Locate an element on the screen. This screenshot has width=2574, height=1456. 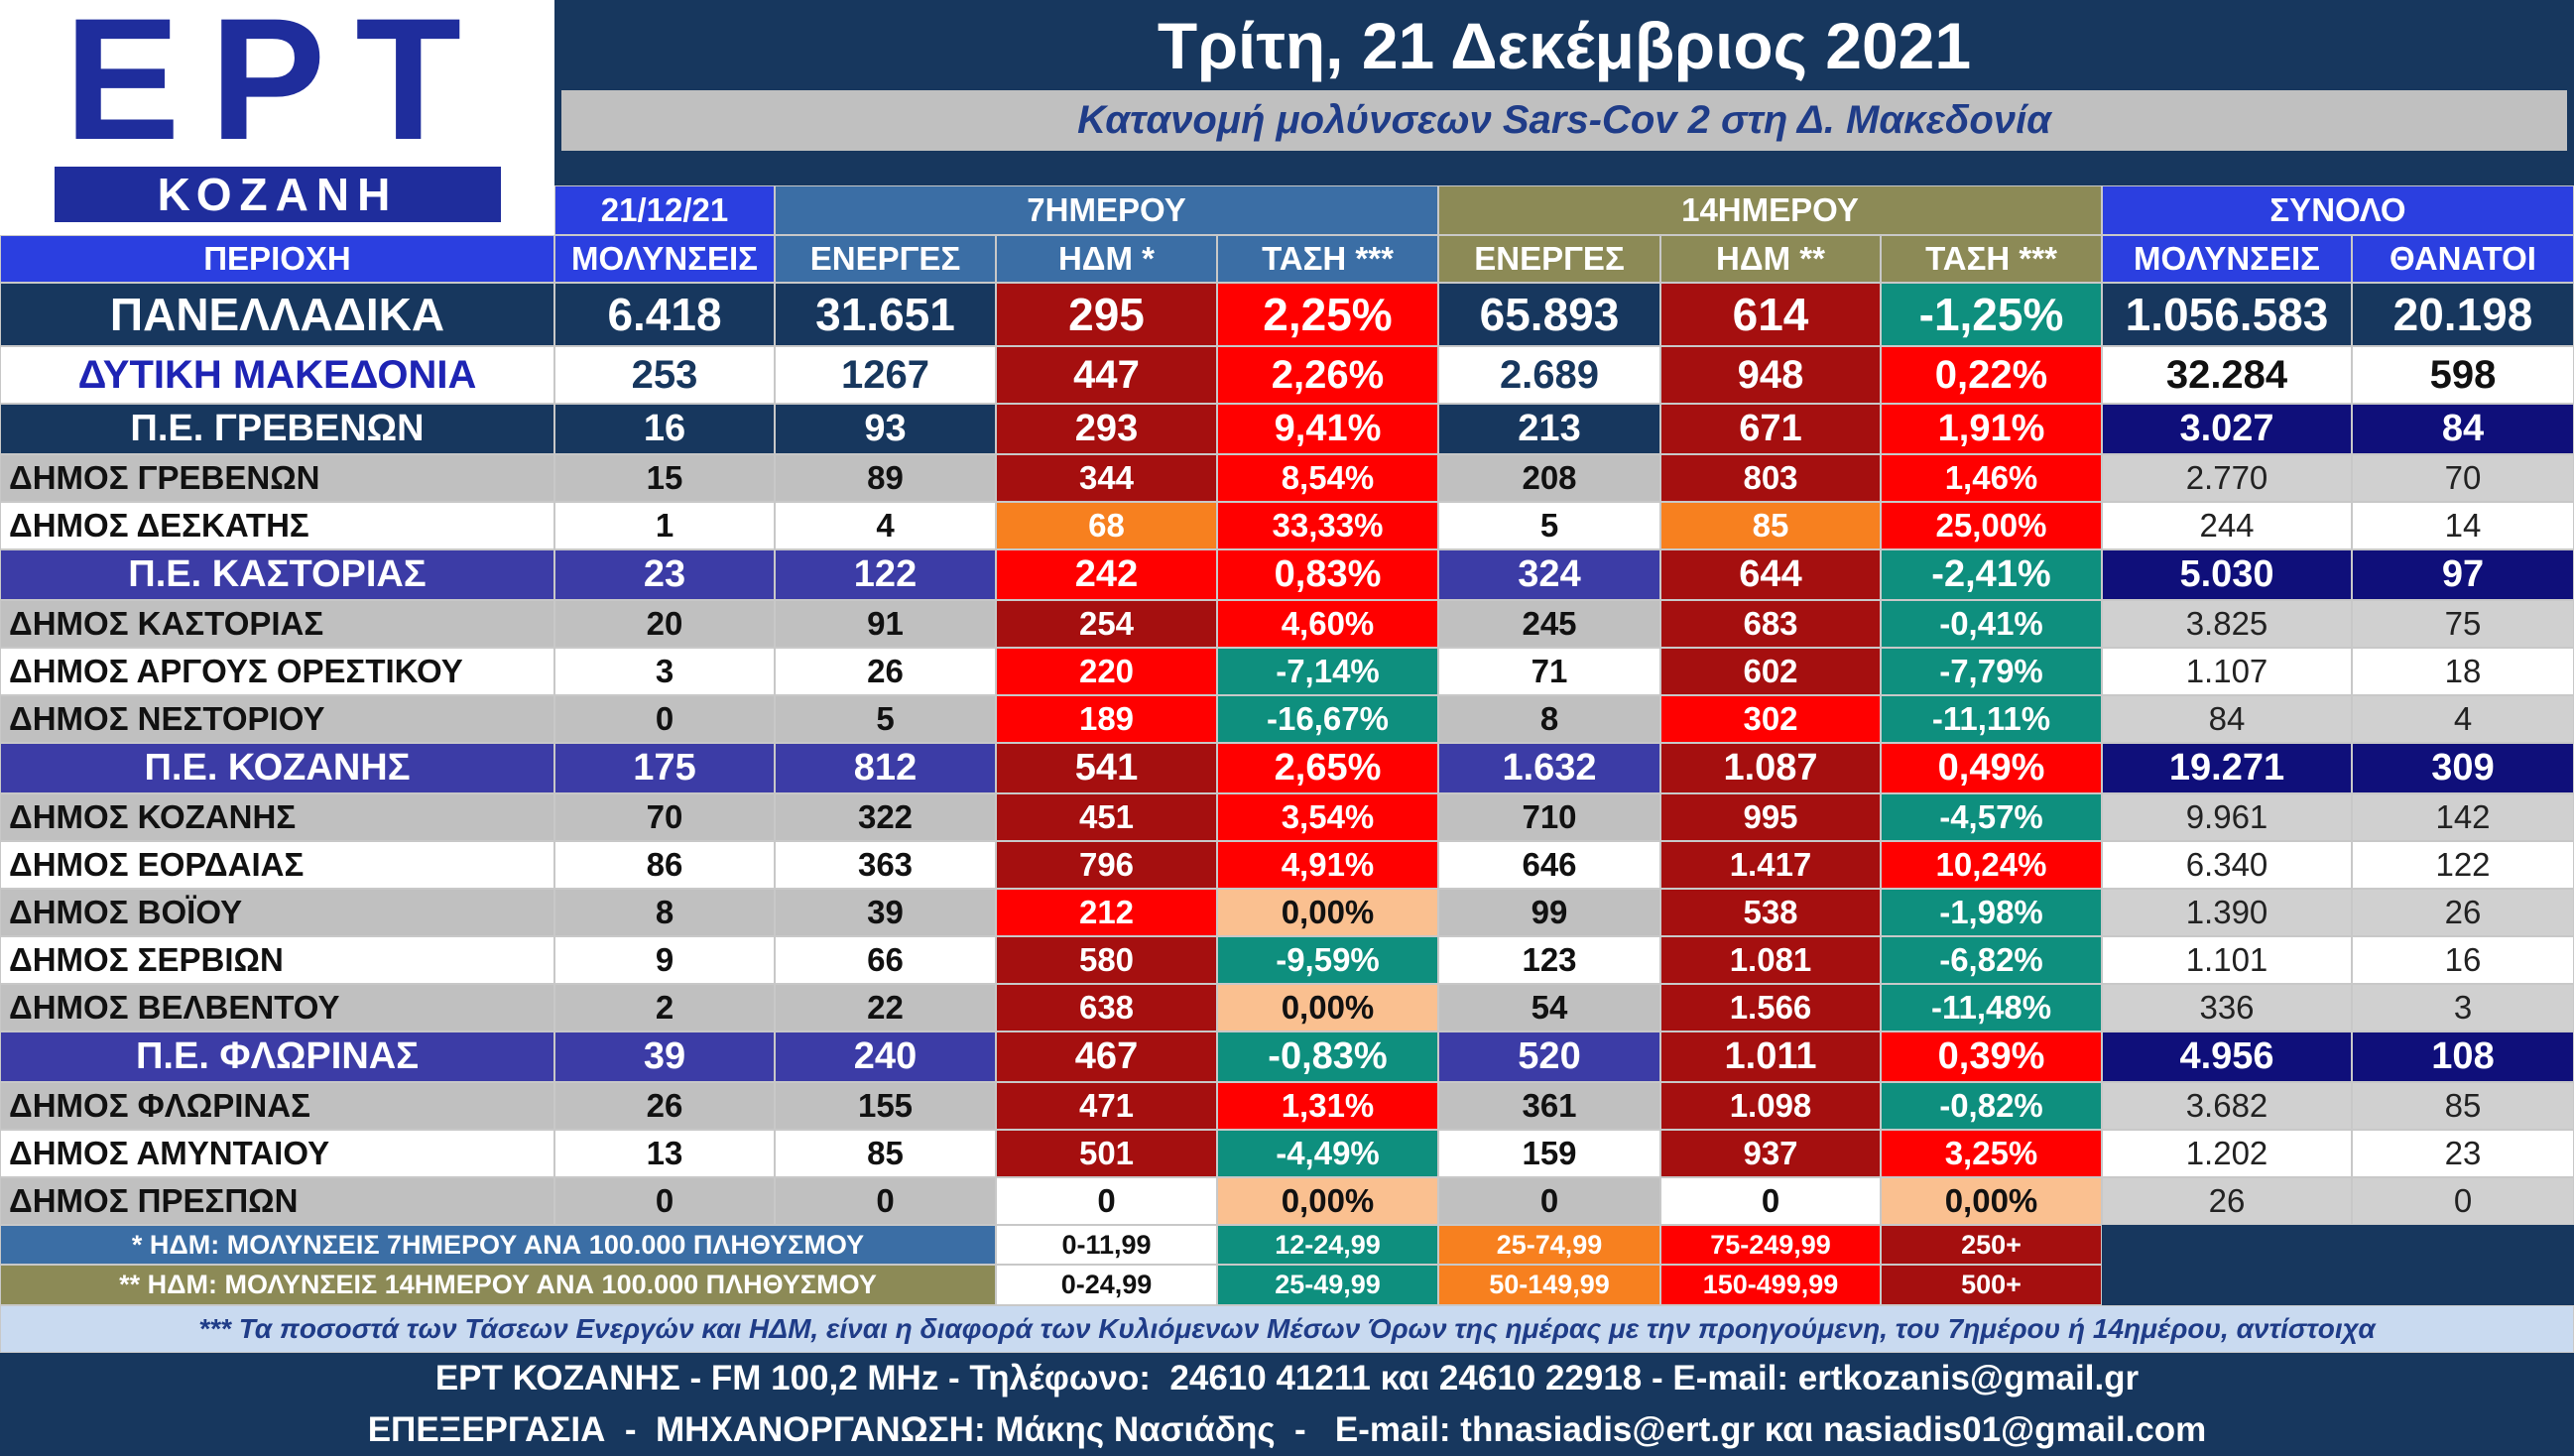
column-header: ΗΔΜ ** is located at coordinates (1770, 259).